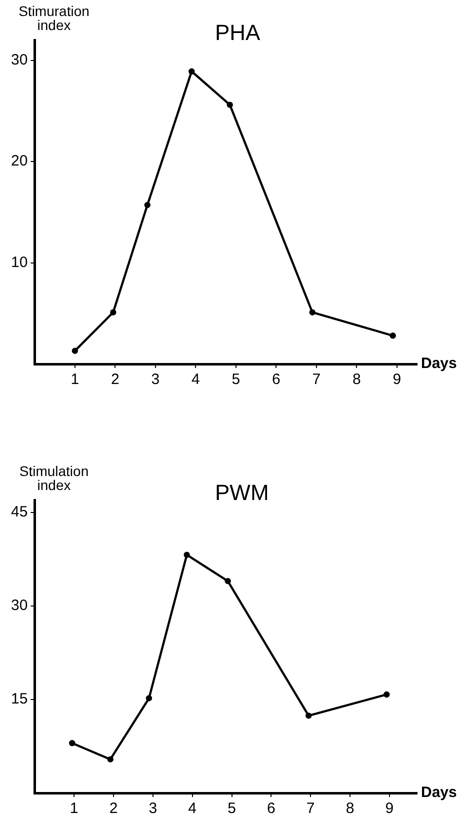 The height and width of the screenshot is (829, 467). I want to click on y-tick-label: 15, so click(19, 699).